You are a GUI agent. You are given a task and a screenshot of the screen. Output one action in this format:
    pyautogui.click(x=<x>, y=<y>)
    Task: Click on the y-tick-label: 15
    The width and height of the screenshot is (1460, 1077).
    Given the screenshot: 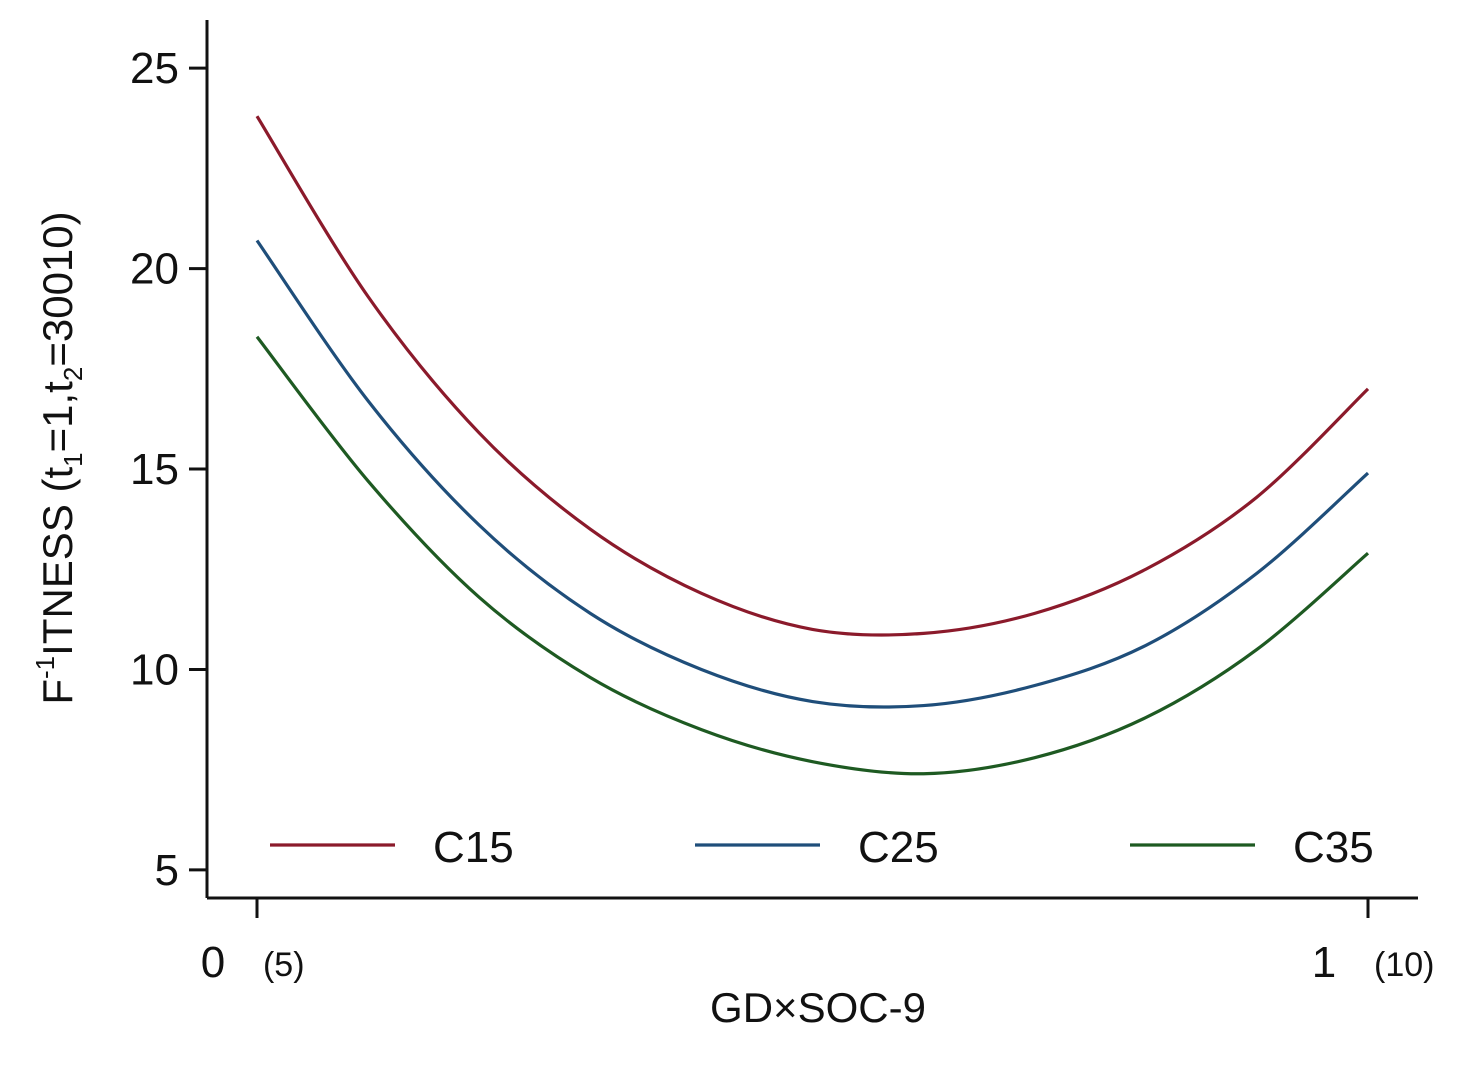 What is the action you would take?
    pyautogui.click(x=154, y=469)
    